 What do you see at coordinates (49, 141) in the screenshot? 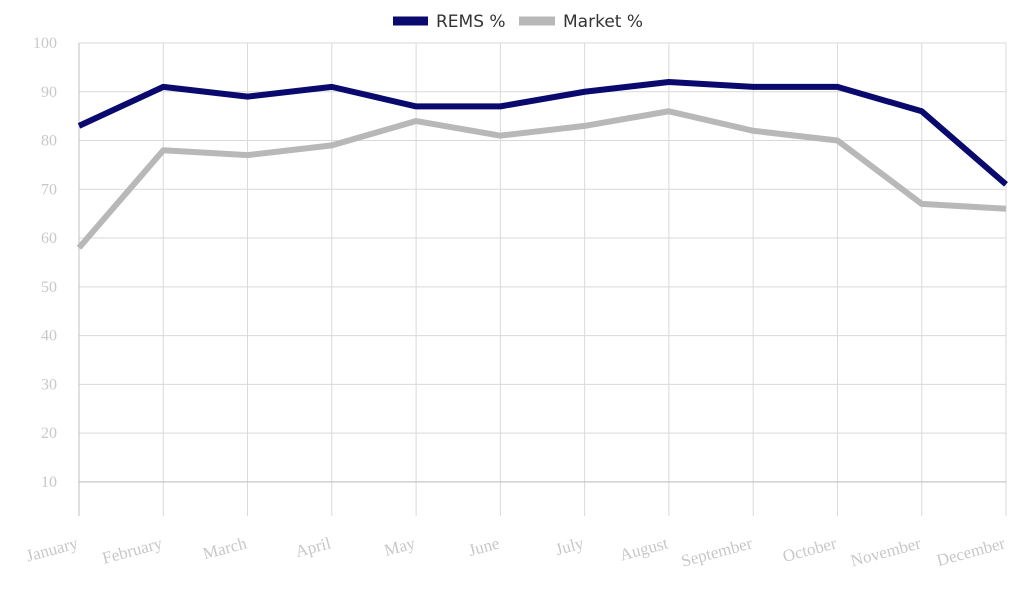
I see `y-tick-label: 80` at bounding box center [49, 141].